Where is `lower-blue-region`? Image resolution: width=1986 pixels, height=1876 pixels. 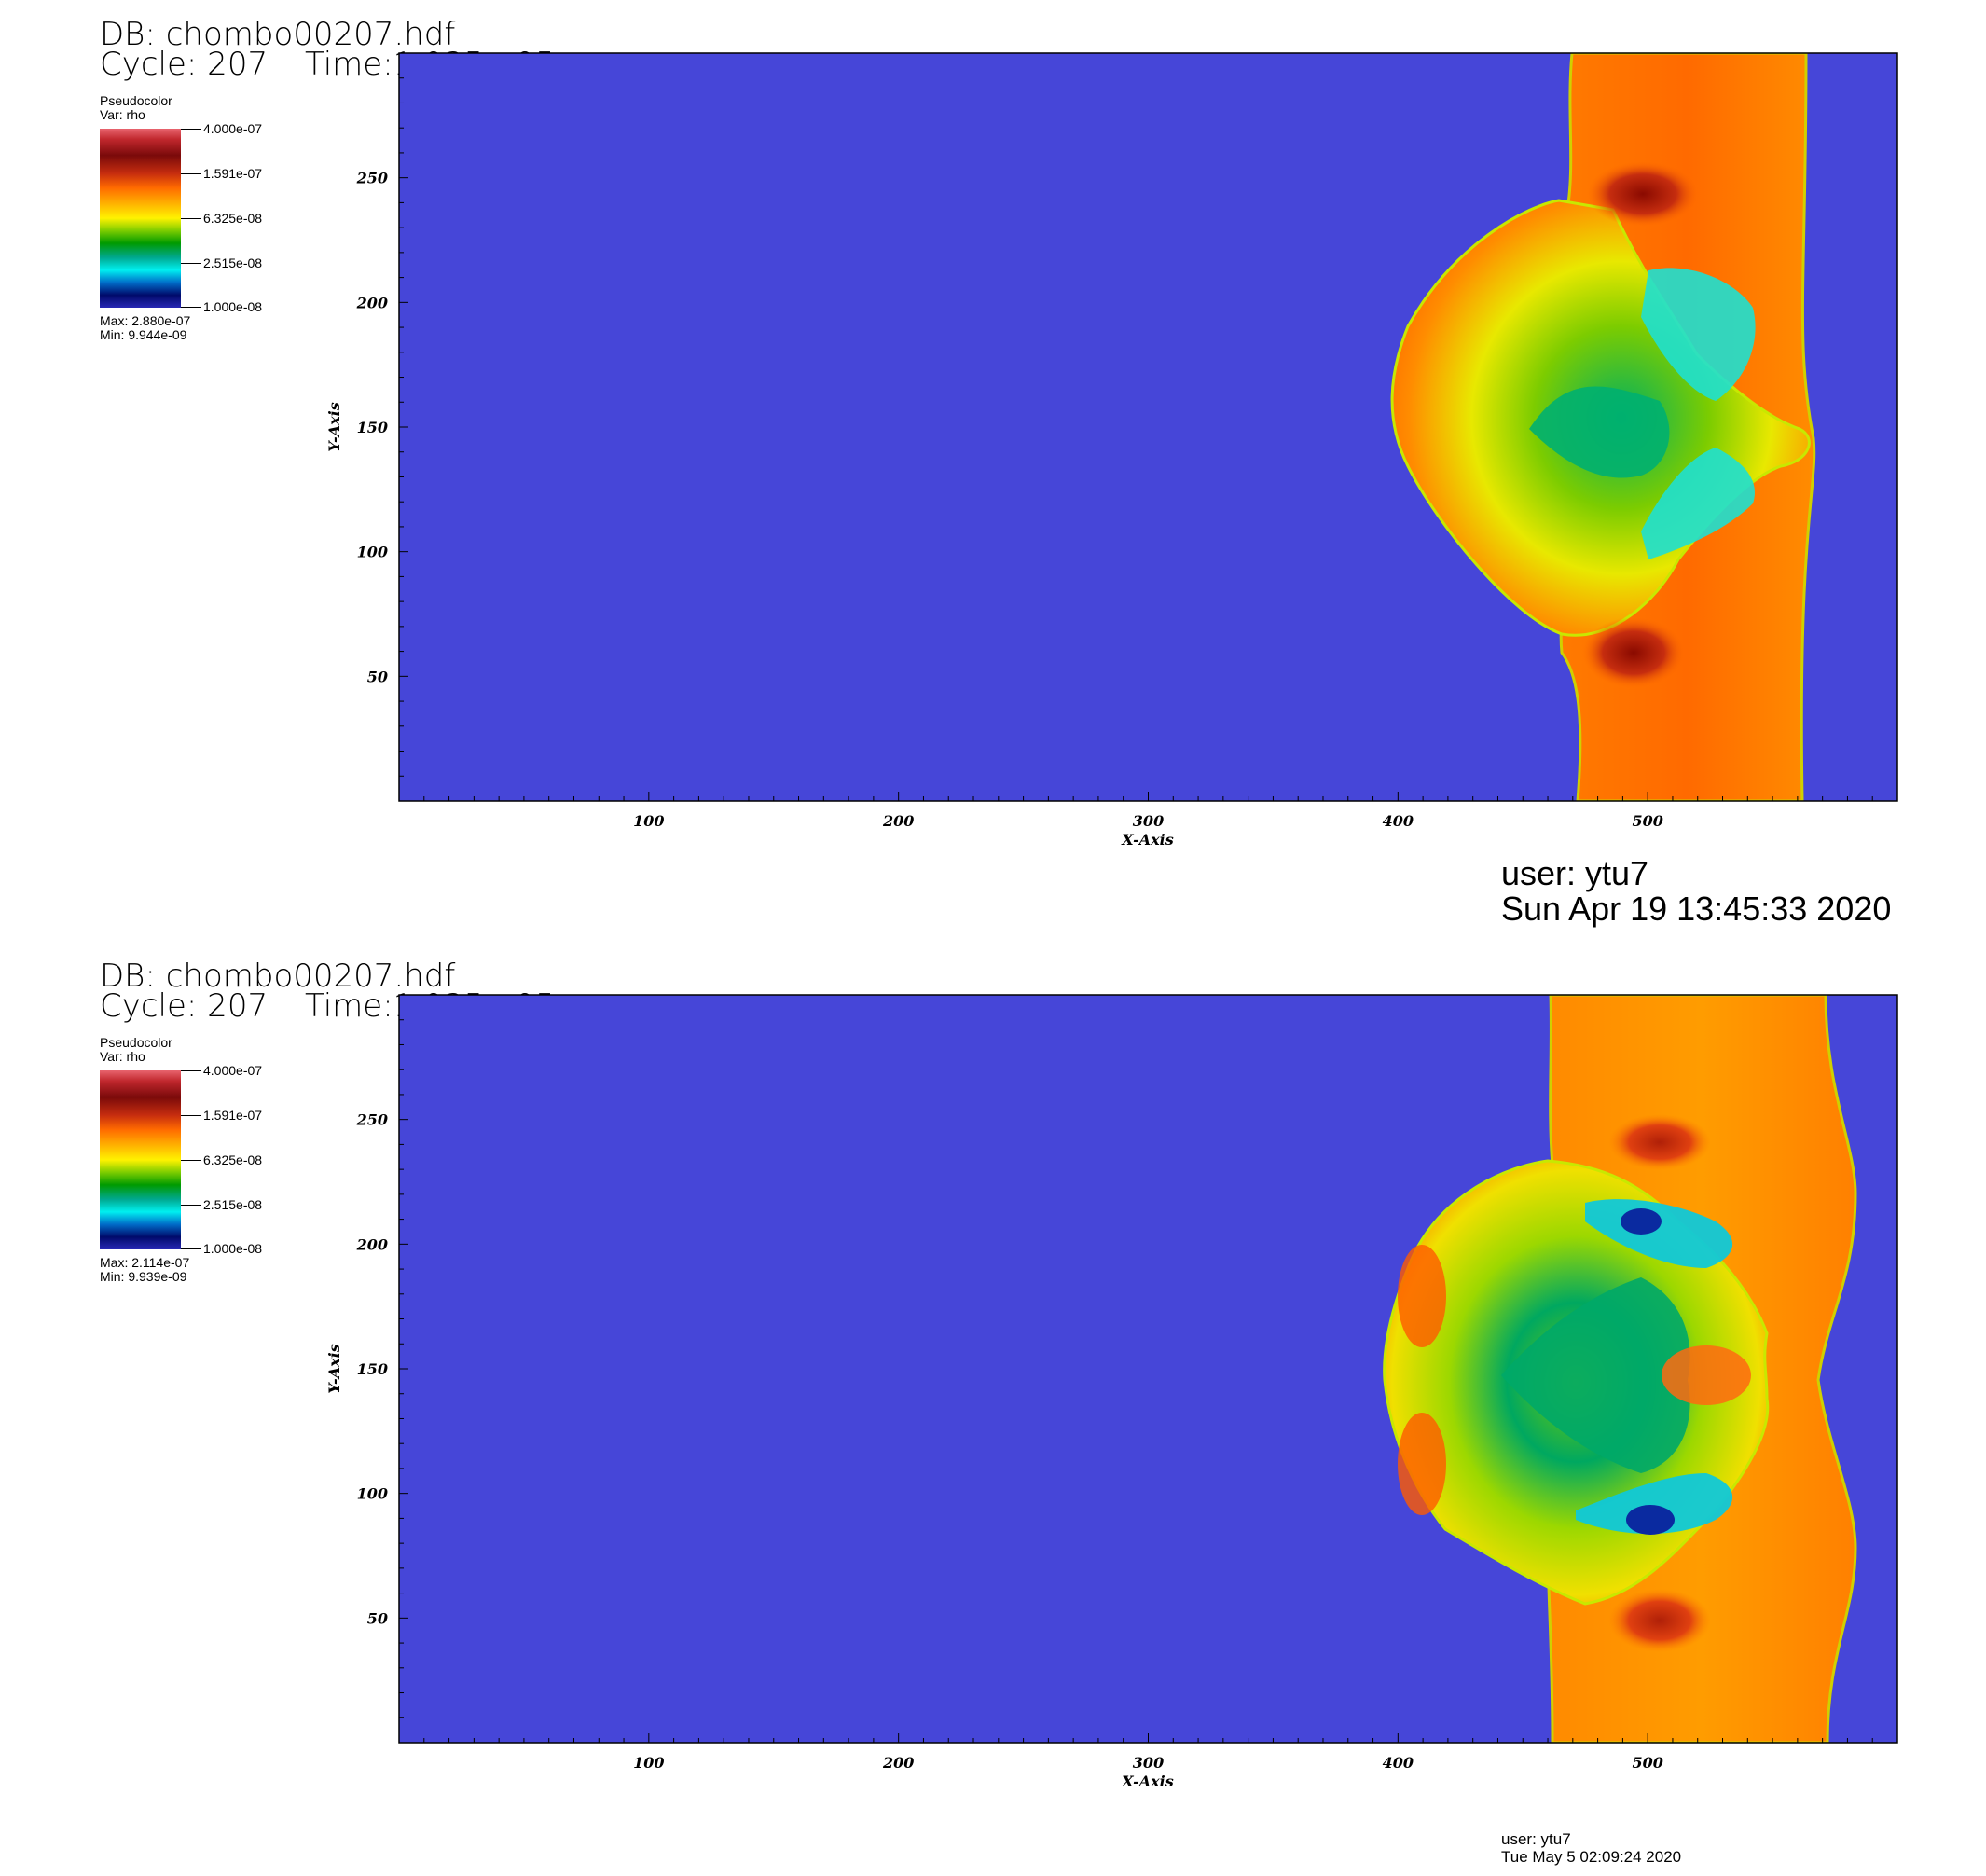 lower-blue-region is located at coordinates (1654, 1503).